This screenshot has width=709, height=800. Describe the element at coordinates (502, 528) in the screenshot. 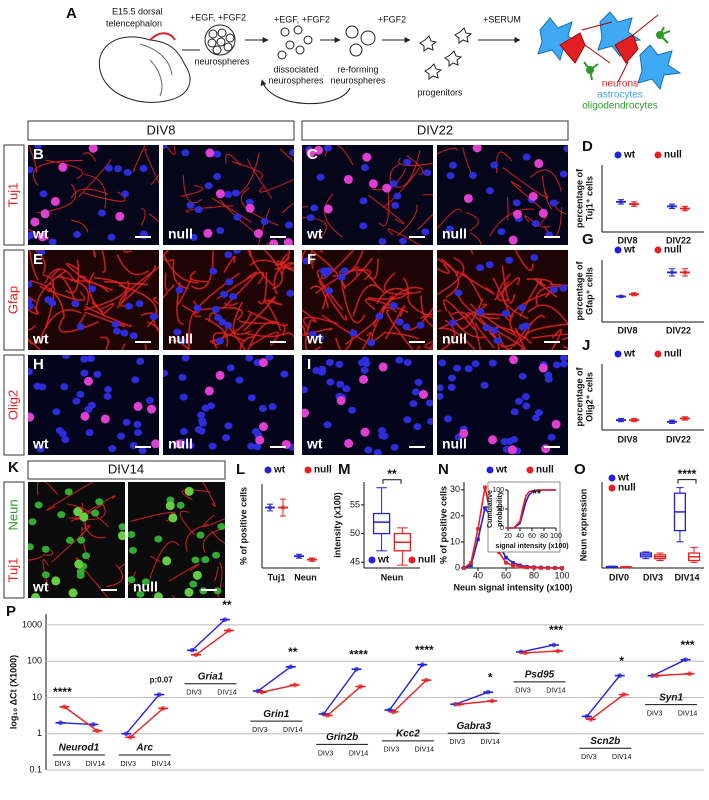

I see `y-tick-label: 0` at that location.